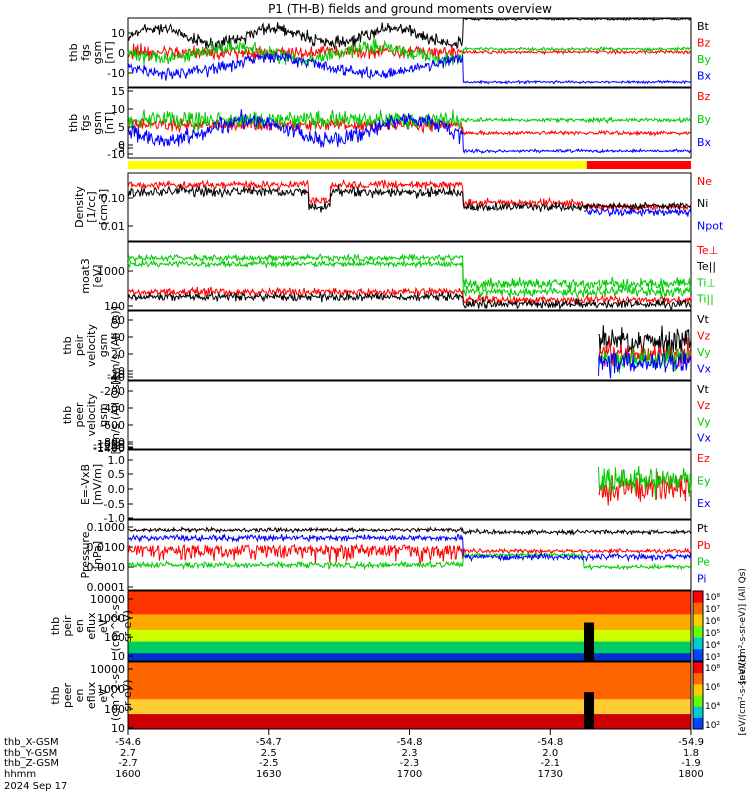 This screenshot has height=800, width=750. What do you see at coordinates (706, 266) in the screenshot?
I see `legend-item: Te||` at bounding box center [706, 266].